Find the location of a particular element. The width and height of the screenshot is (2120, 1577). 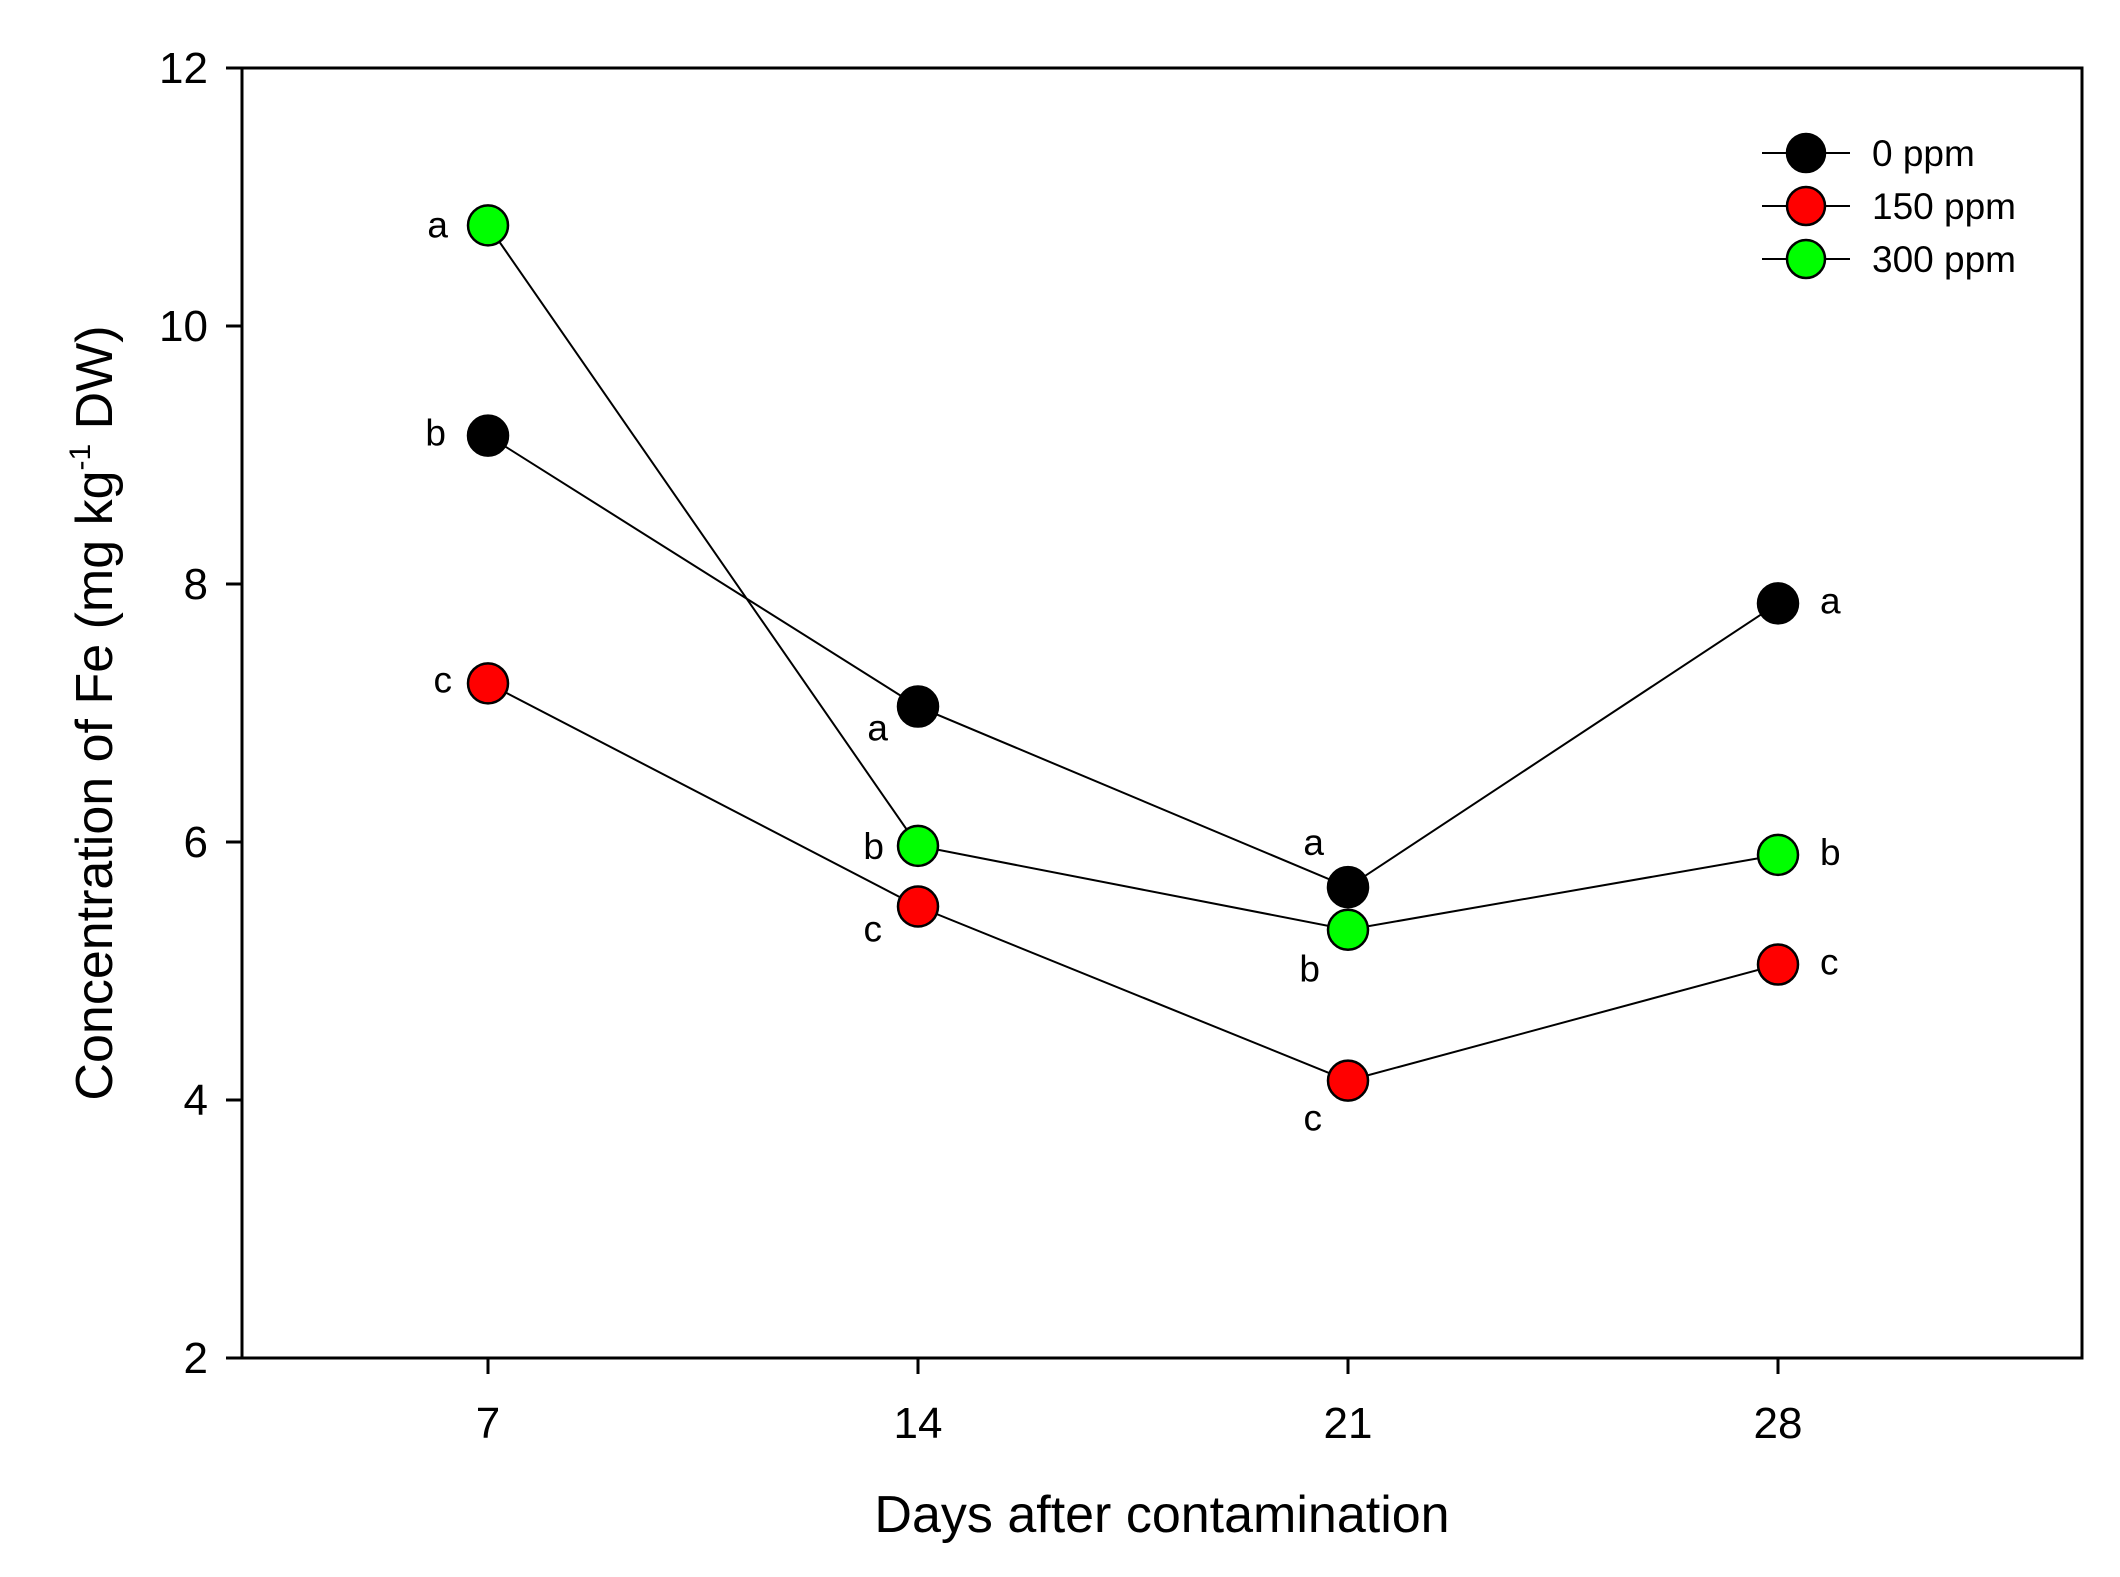

x-axis-title: Days after contamination is located at coordinates (1161, 1515).